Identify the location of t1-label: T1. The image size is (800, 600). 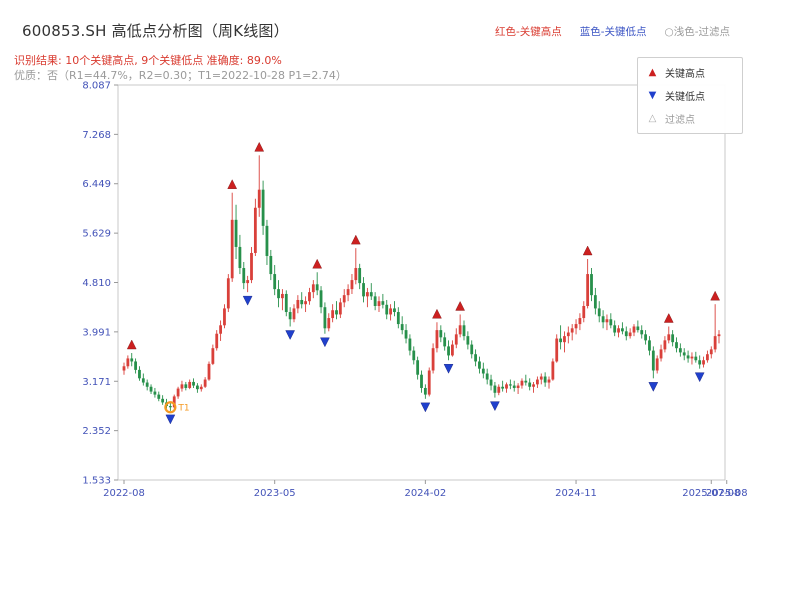
(183, 408).